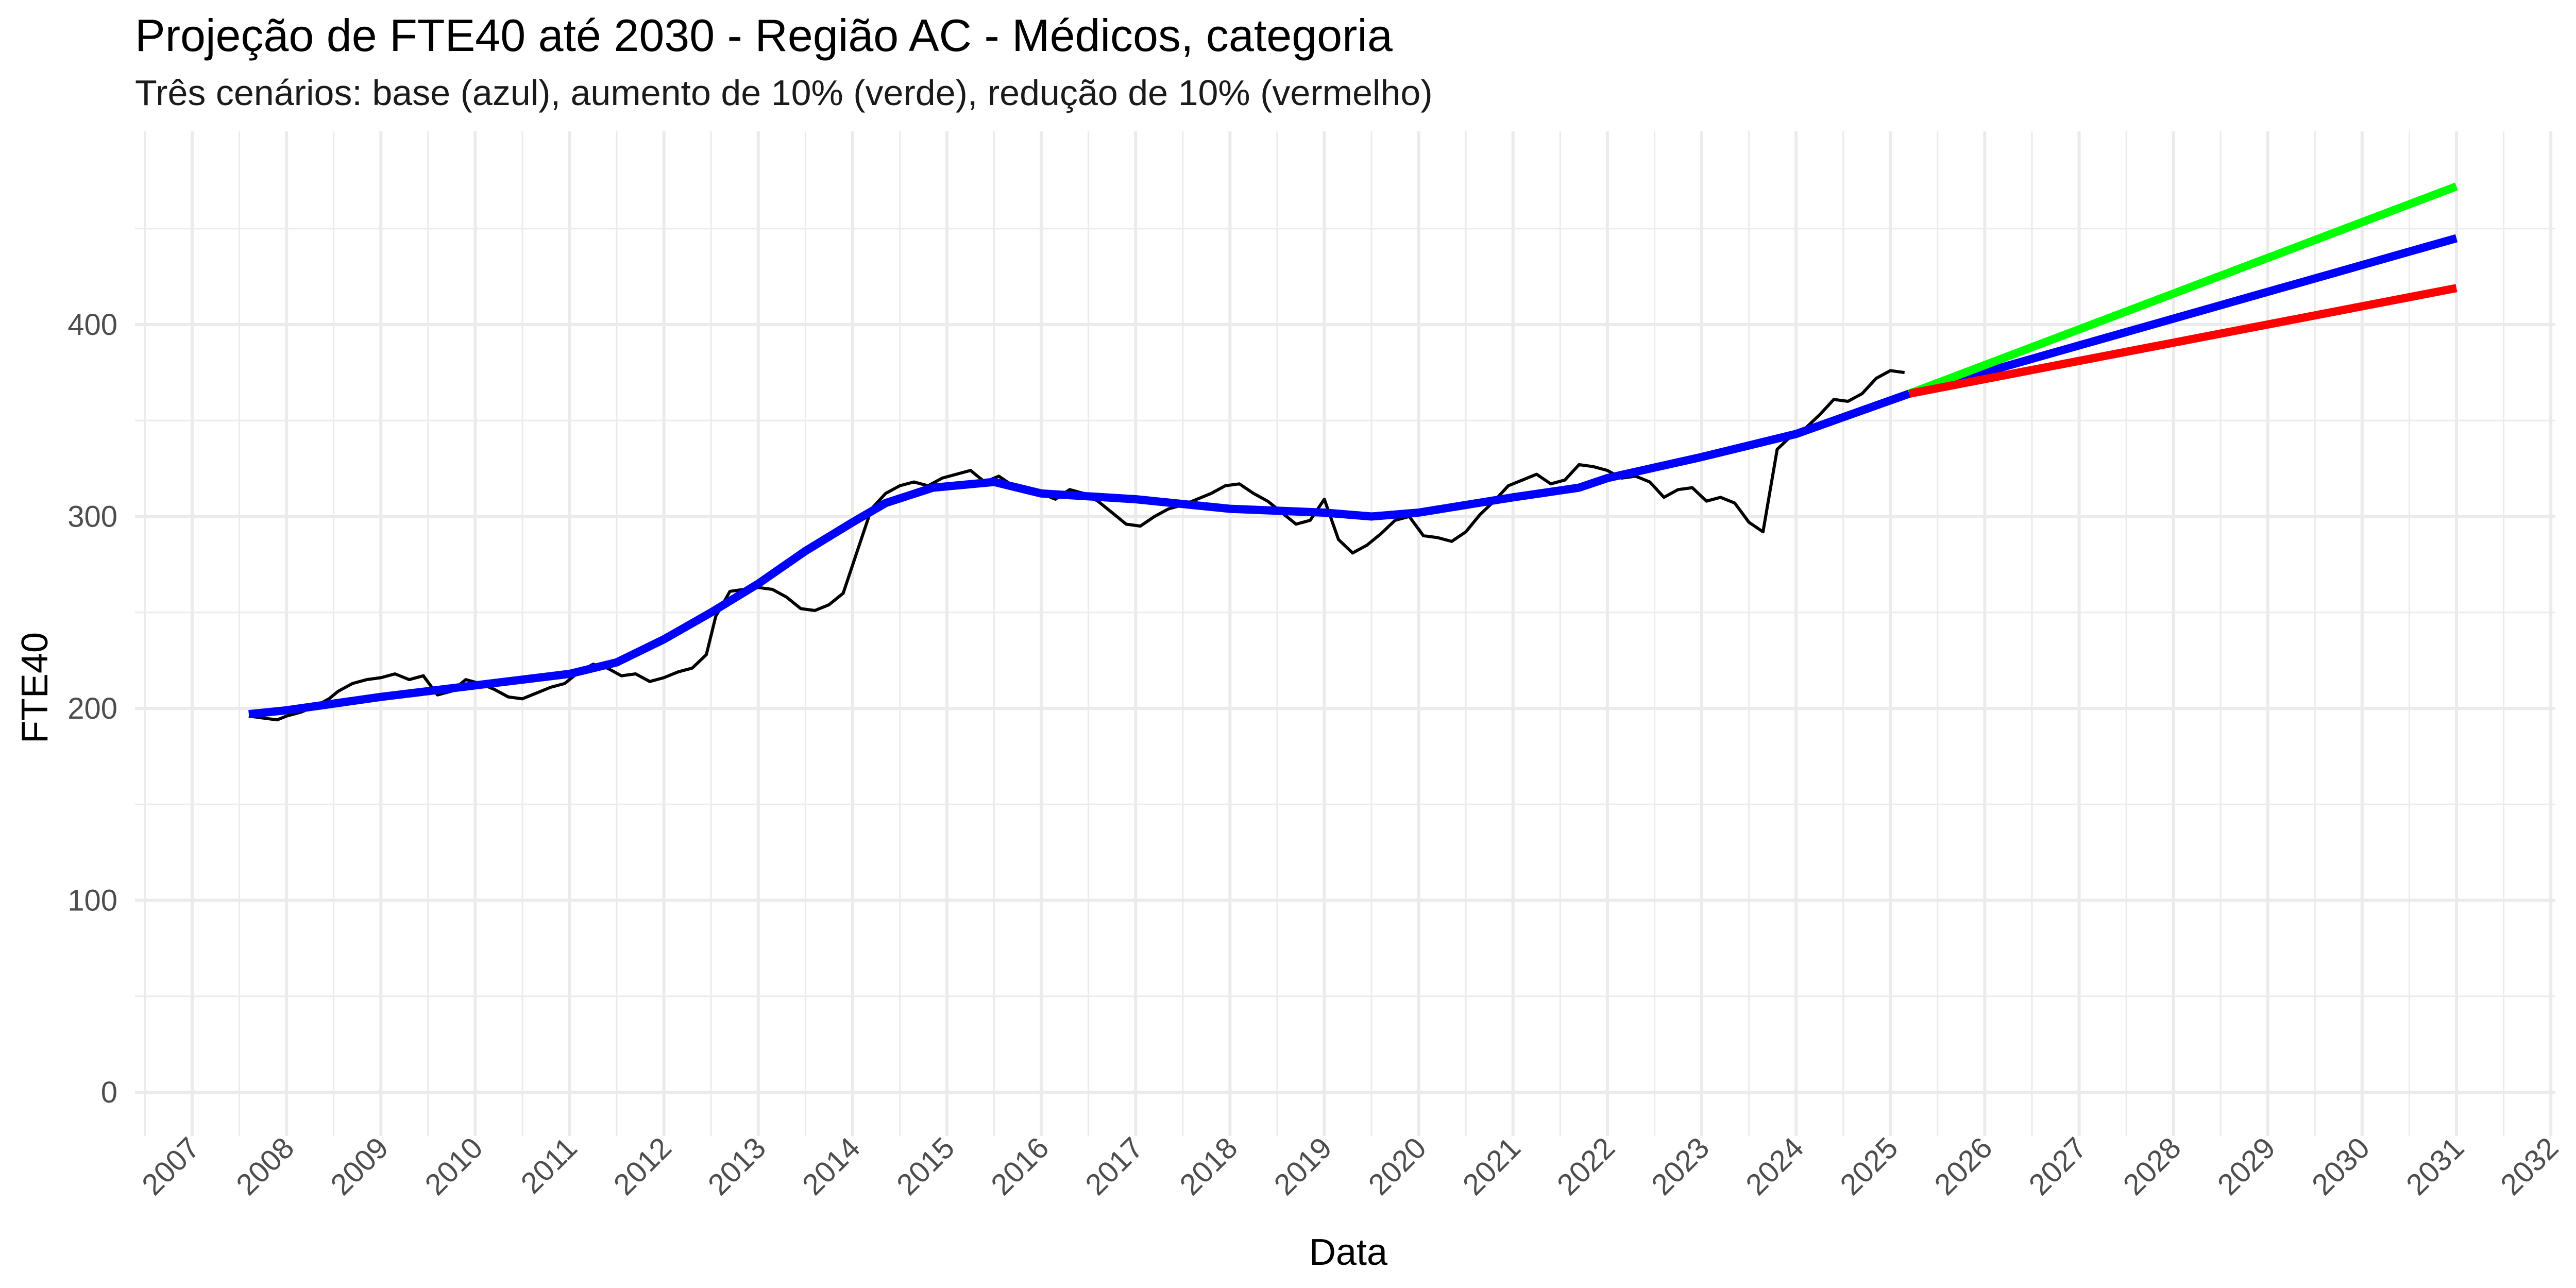  What do you see at coordinates (925, 1166) in the screenshot?
I see `x-tick-label: 2015` at bounding box center [925, 1166].